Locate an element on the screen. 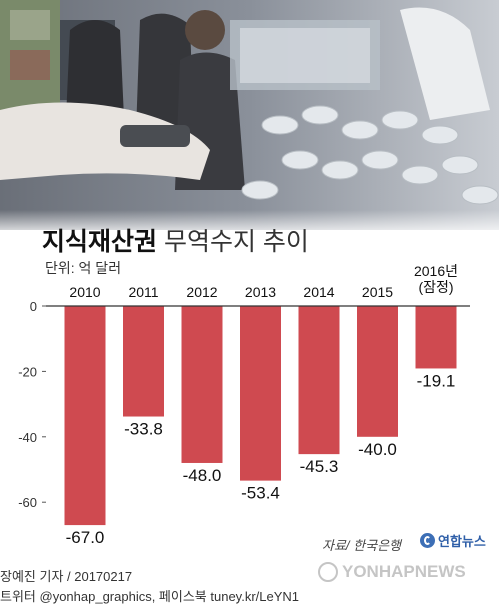 Image resolution: width=499 pixels, height=605 pixels. data-label: -33.8 is located at coordinates (143, 429).